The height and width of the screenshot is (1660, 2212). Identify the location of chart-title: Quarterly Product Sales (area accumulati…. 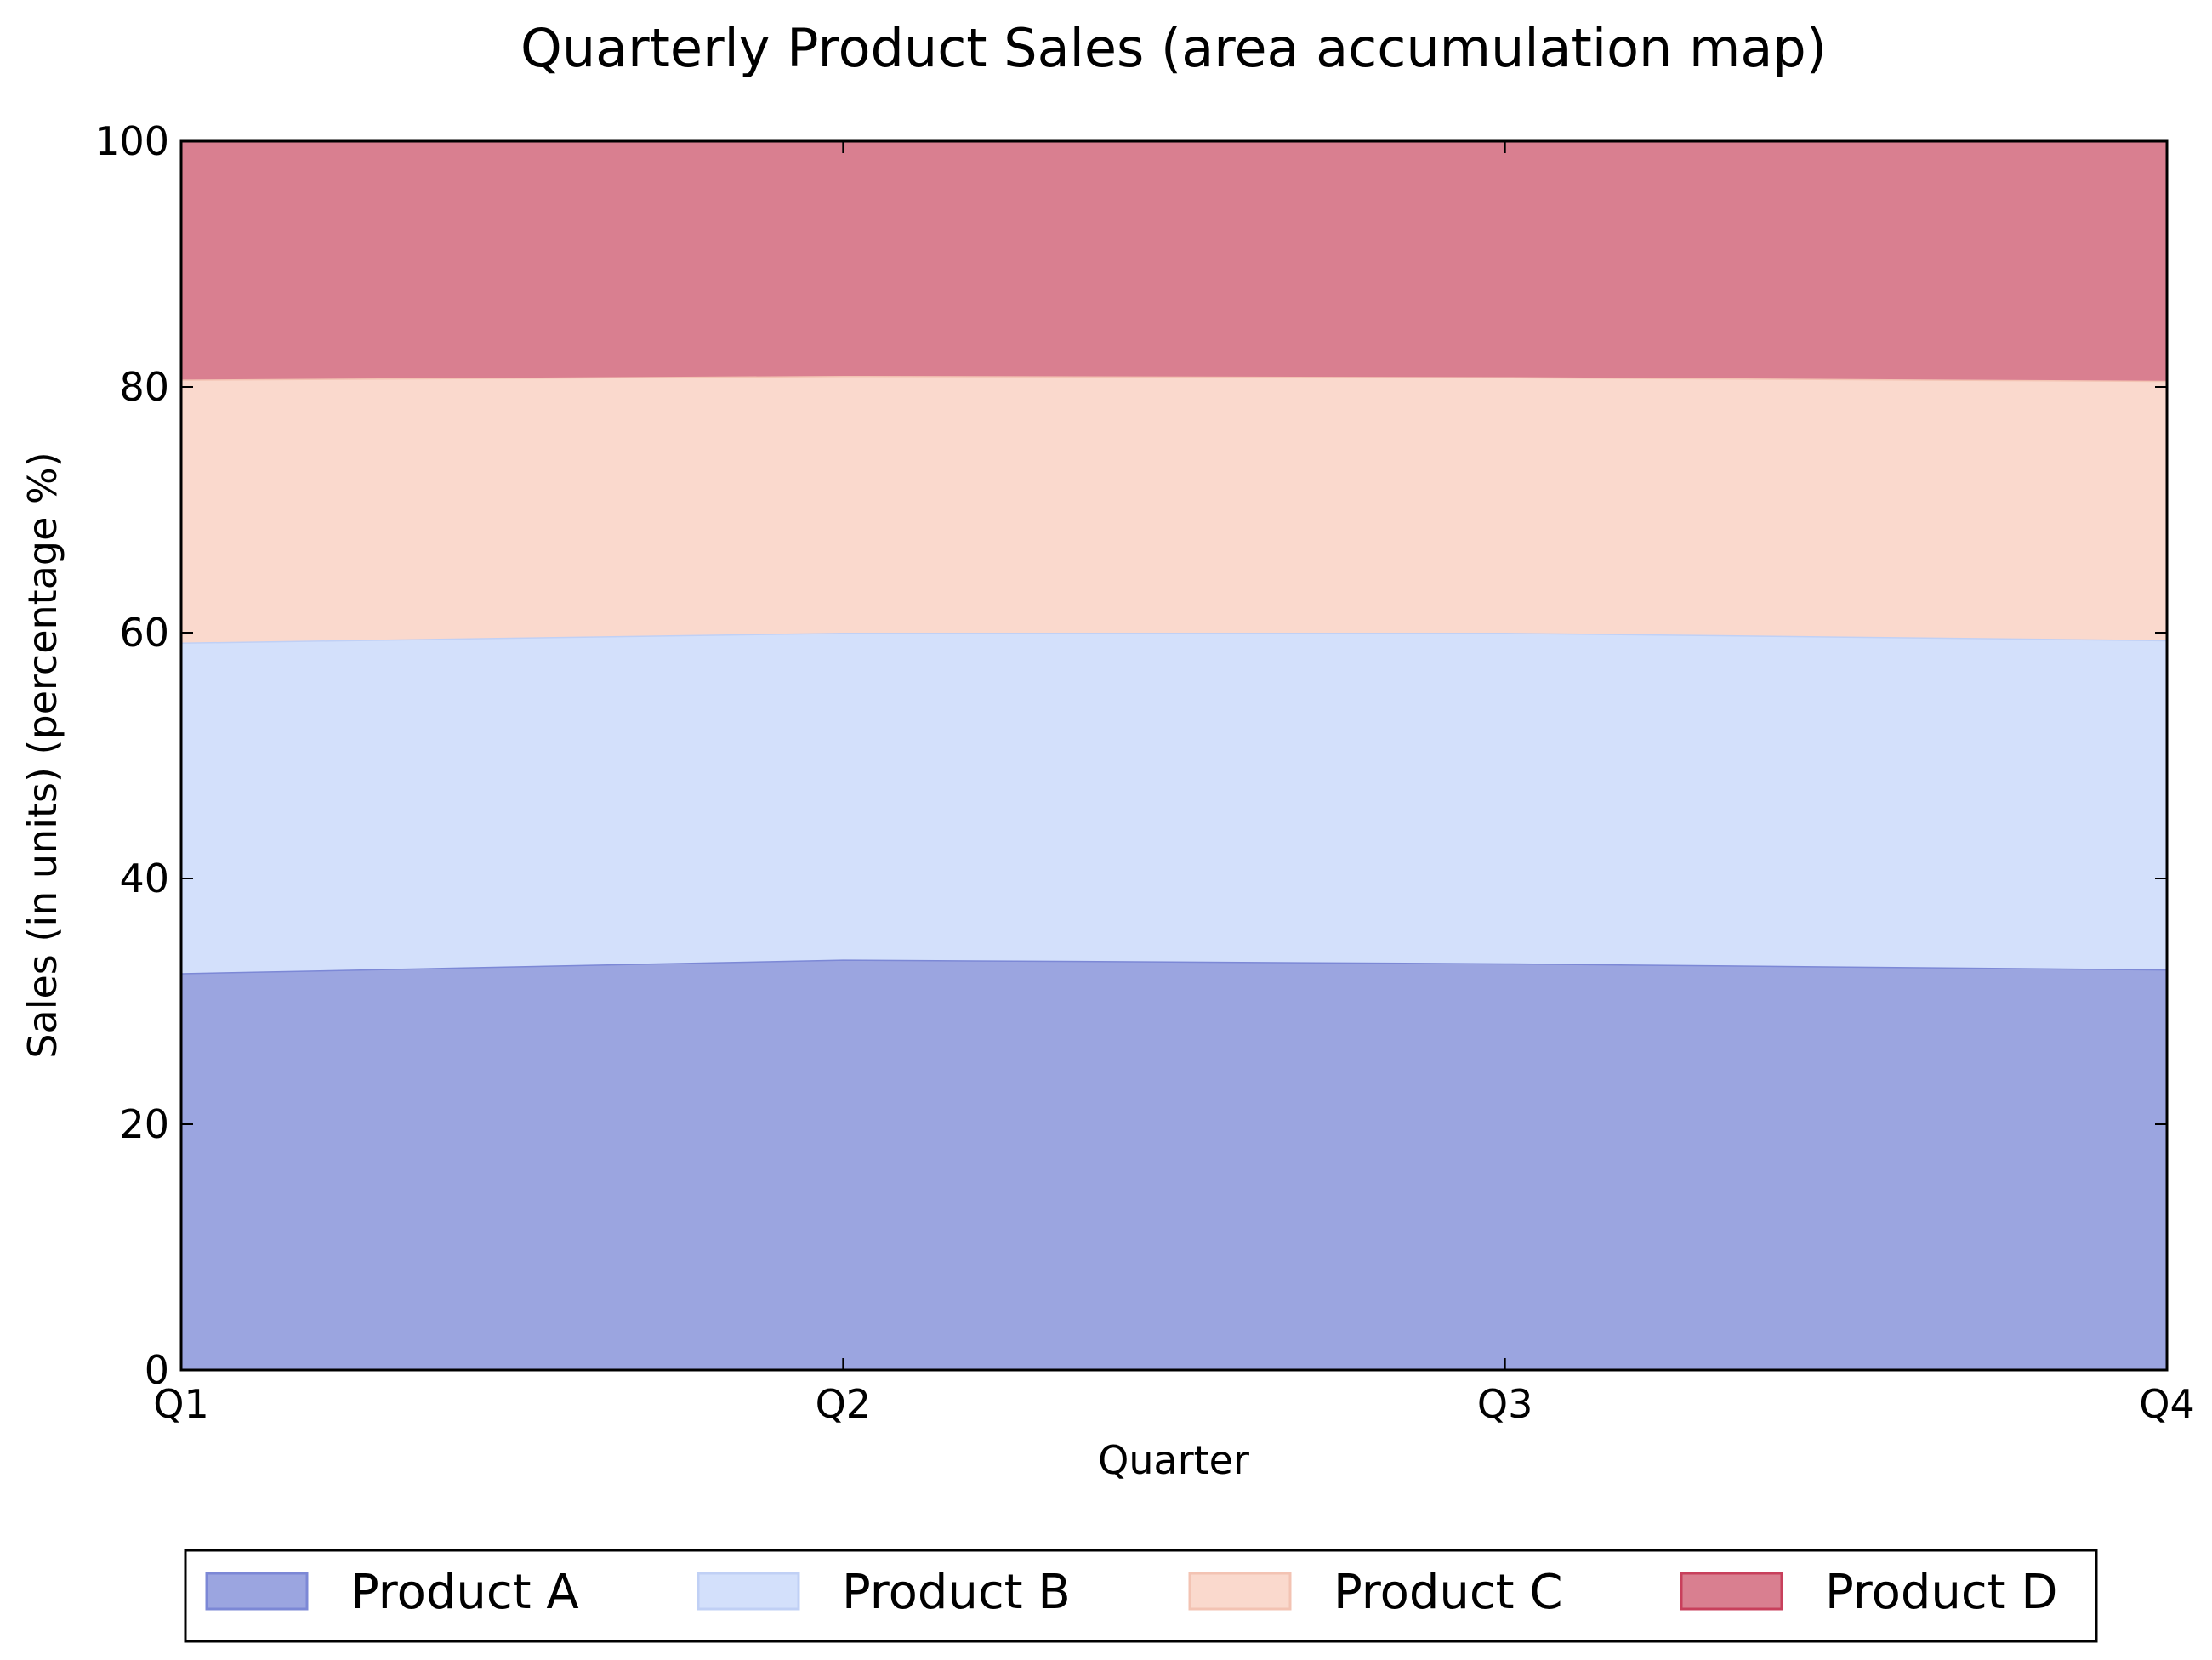
(1173, 48).